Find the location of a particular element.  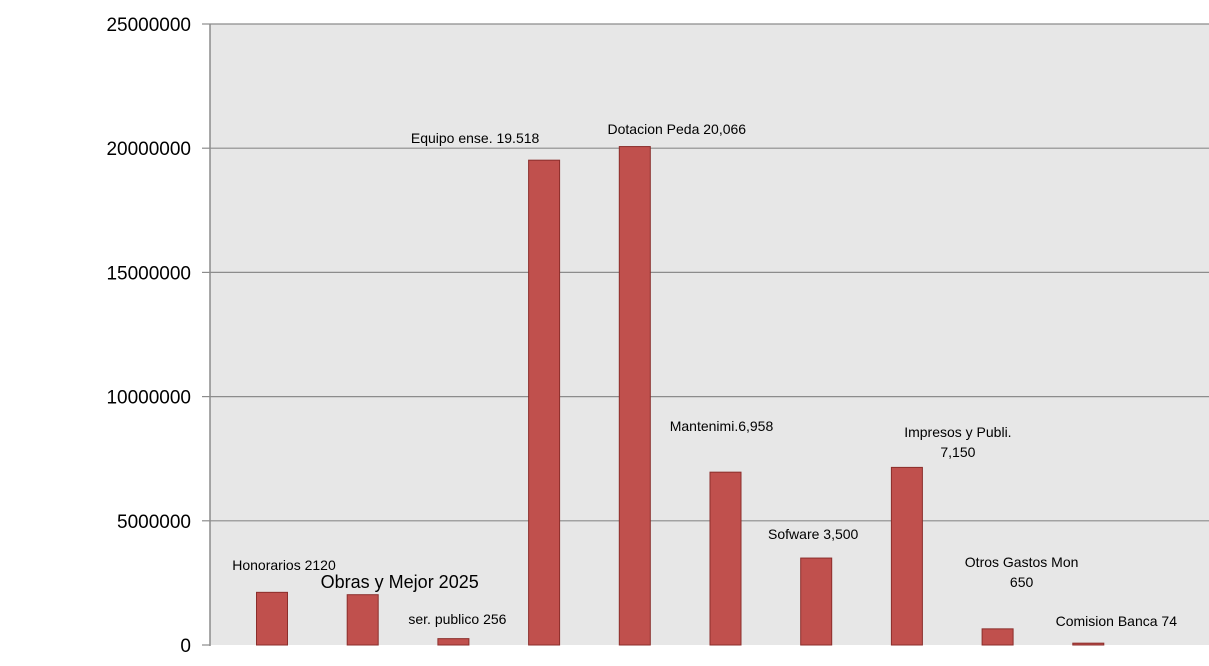

data-label: 650 is located at coordinates (1022, 582).